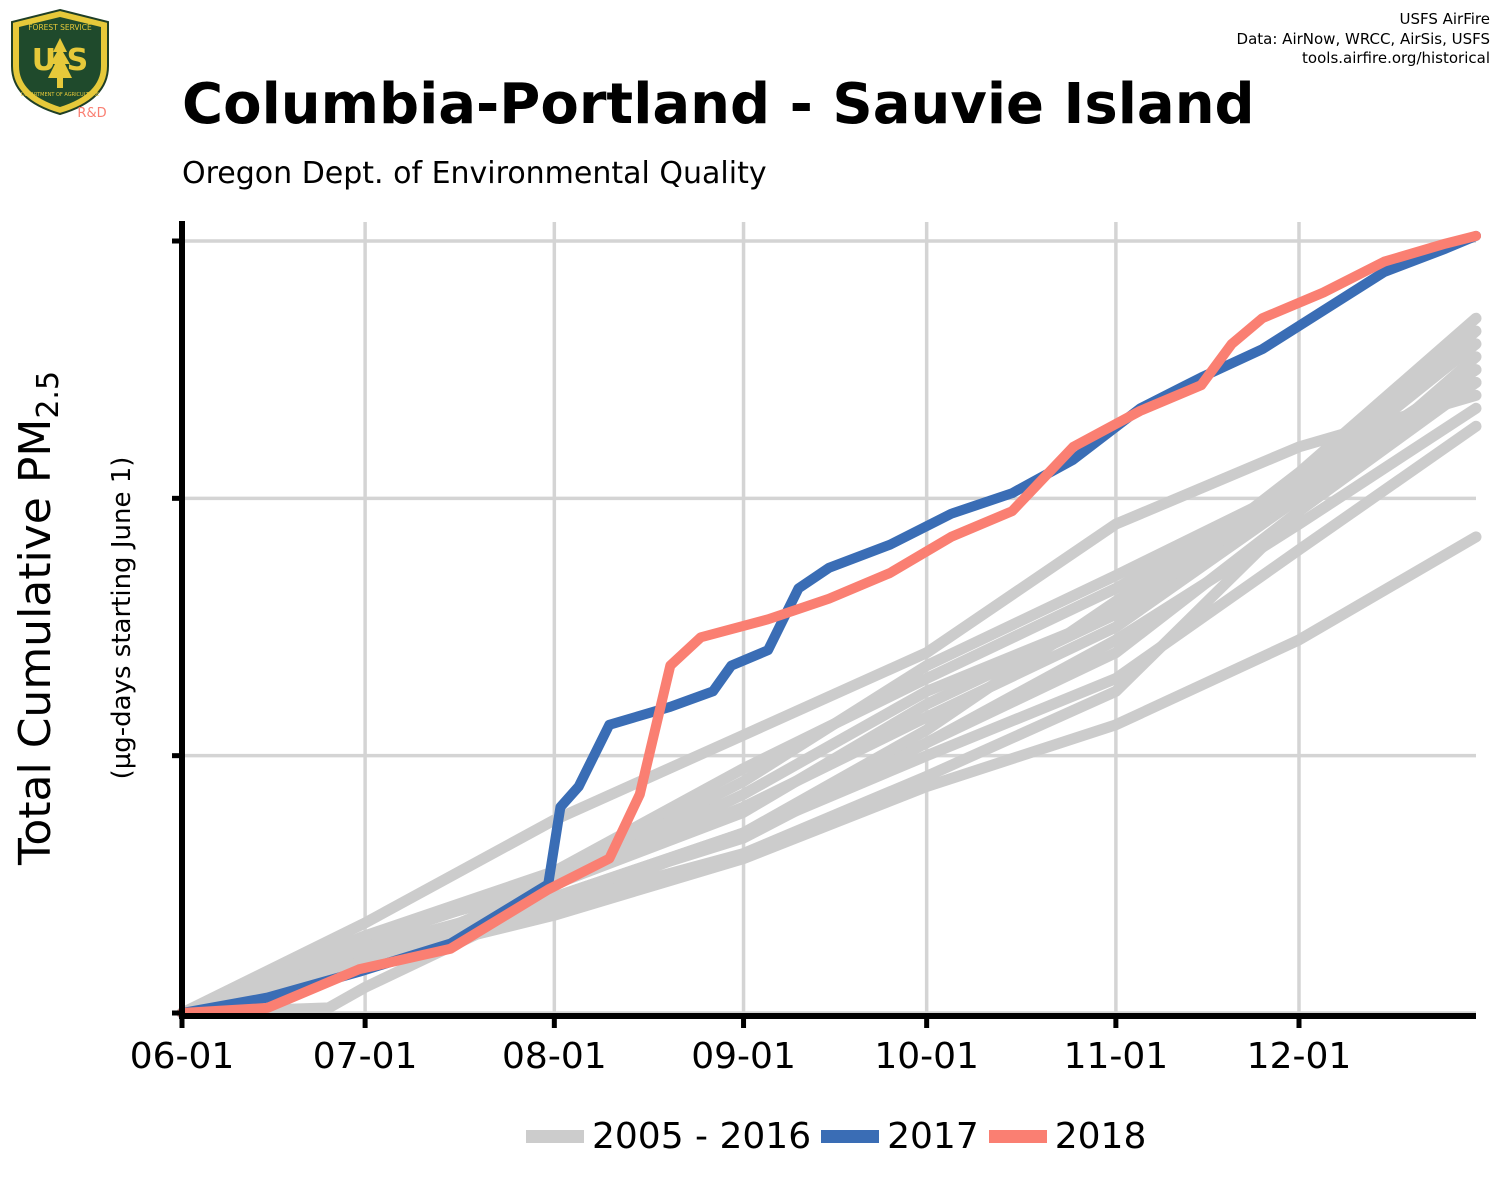  What do you see at coordinates (850, 1136) in the screenshot?
I see `legend-swatch-2017` at bounding box center [850, 1136].